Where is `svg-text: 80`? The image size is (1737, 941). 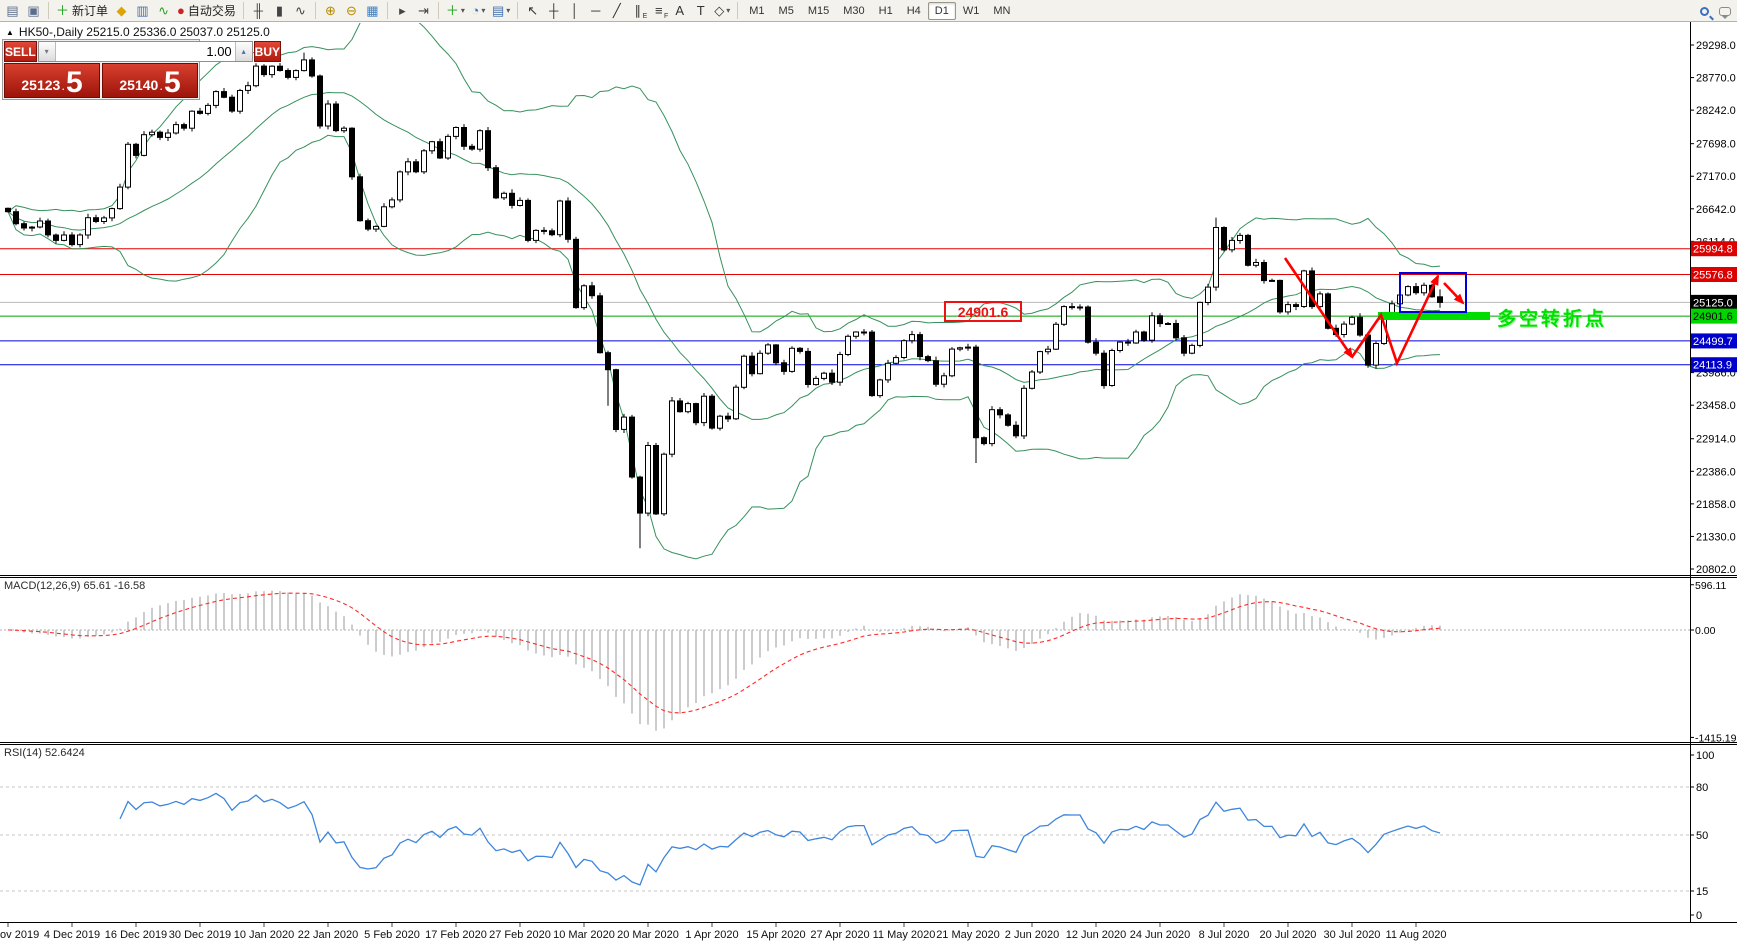
svg-text: 80 is located at coordinates (1702, 788).